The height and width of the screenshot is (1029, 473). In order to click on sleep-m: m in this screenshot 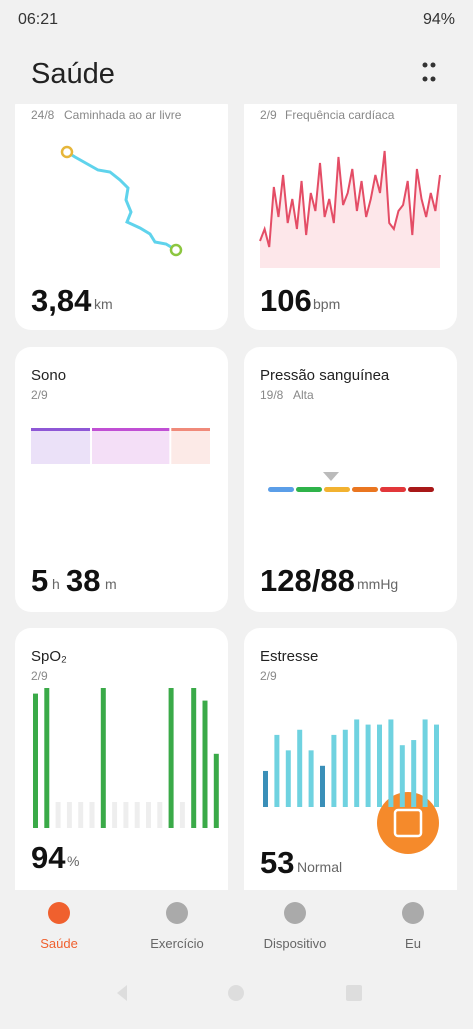, I will do `click(111, 584)`.